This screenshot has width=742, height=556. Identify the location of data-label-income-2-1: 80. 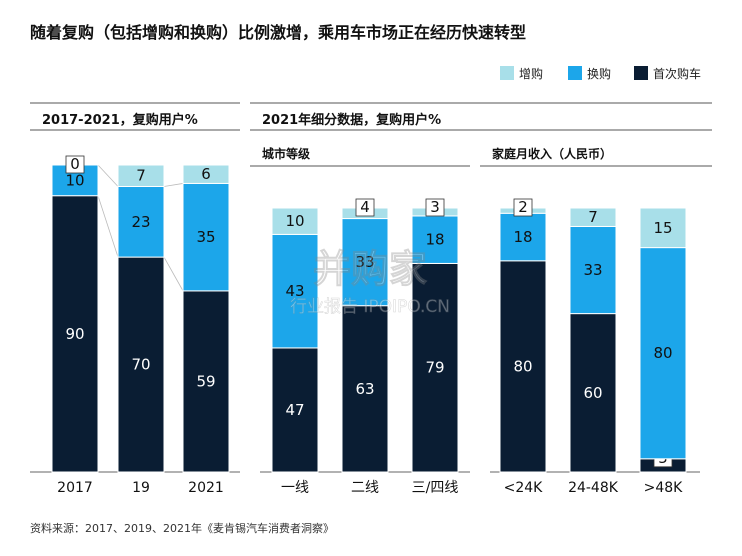
(662, 353).